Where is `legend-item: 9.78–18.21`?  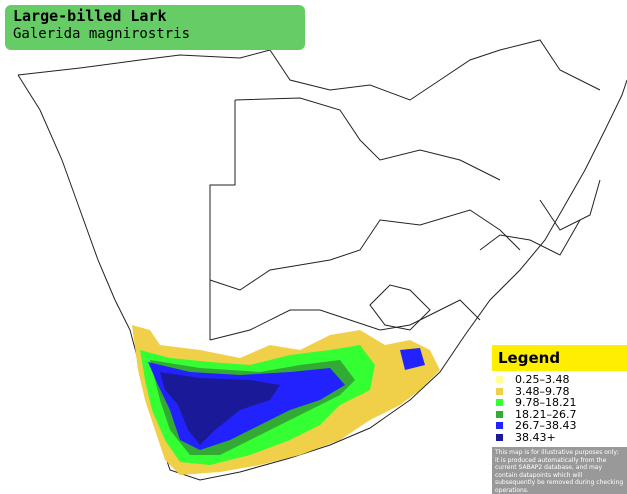 legend-item: 9.78–18.21 is located at coordinates (561, 403).